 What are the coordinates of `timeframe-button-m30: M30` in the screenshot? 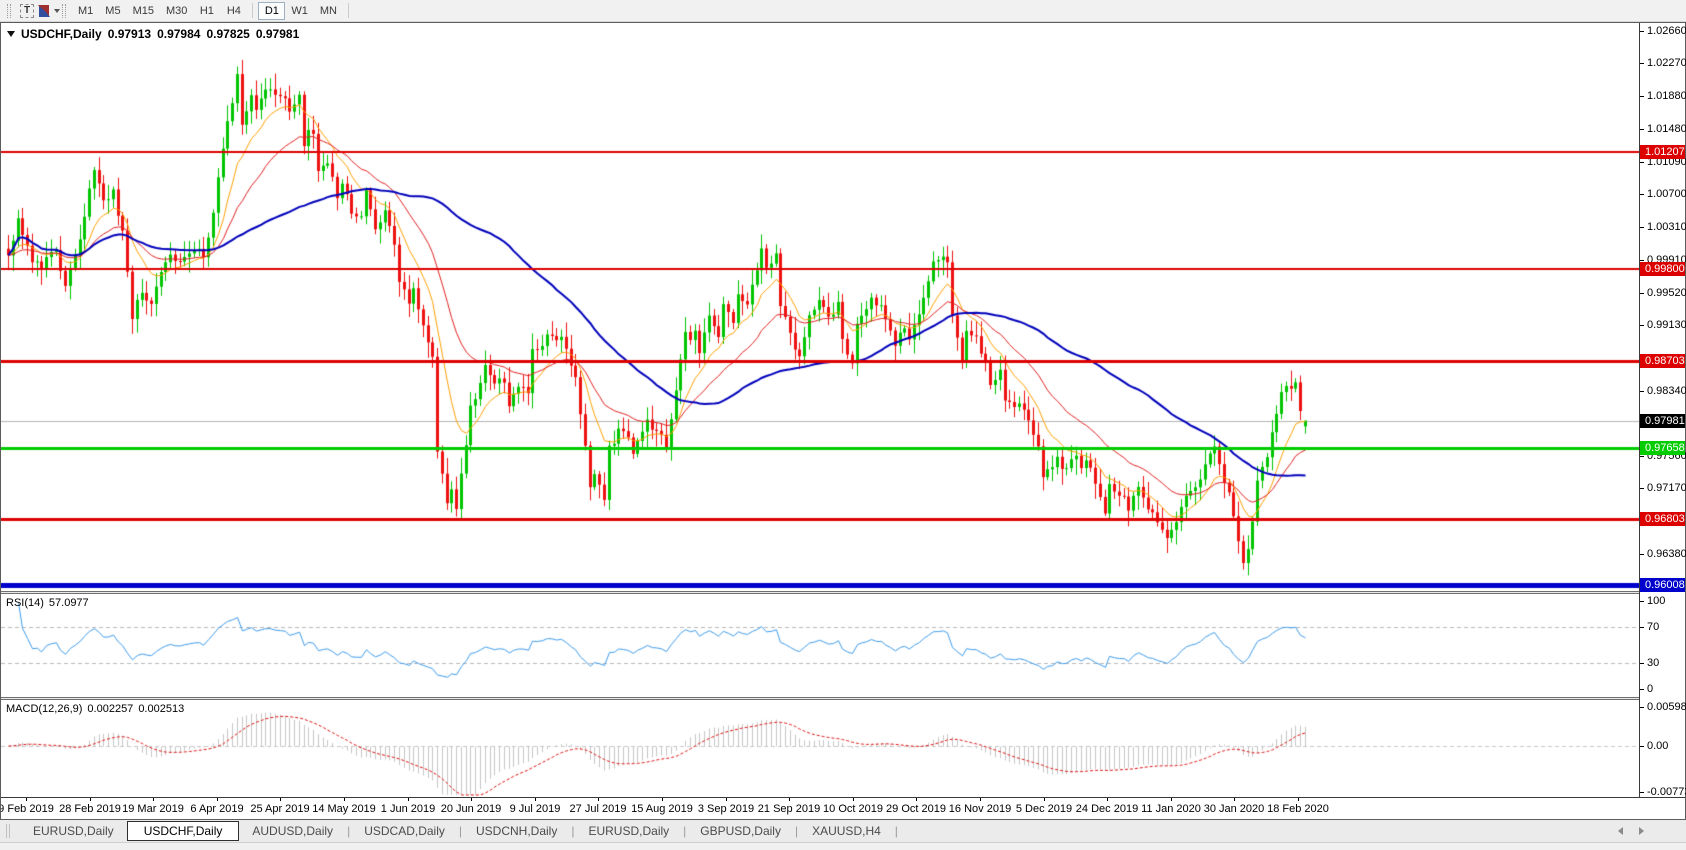 It's located at (176, 11).